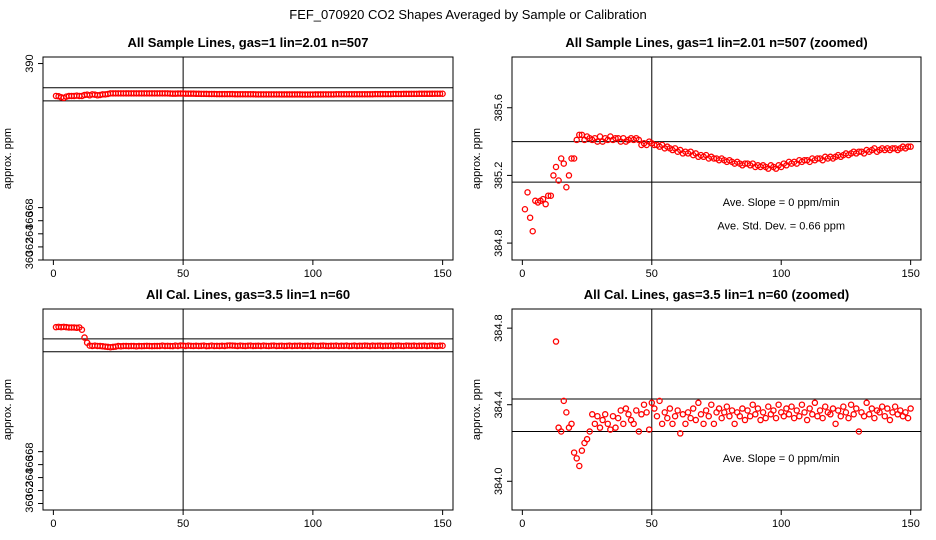 The width and height of the screenshot is (936, 540). Describe the element at coordinates (499, 482) in the screenshot. I see `y-tick-label: 384.0` at that location.